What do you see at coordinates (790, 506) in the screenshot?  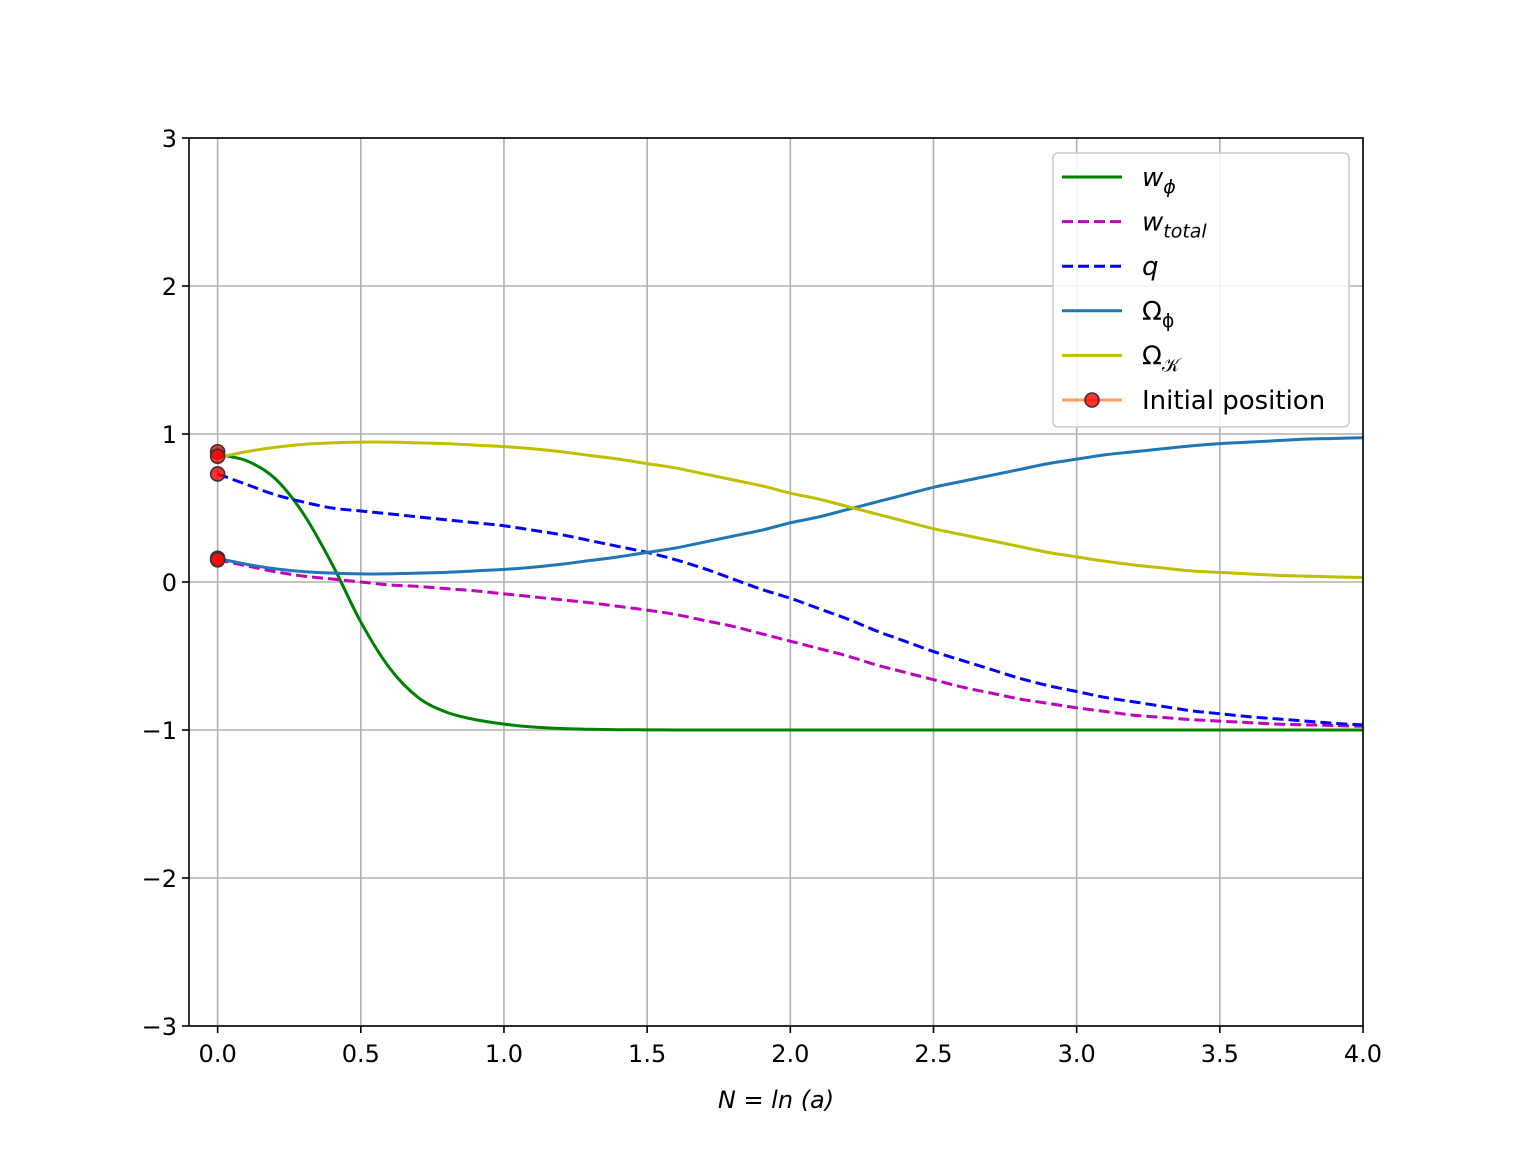 I see `omega-phi-line` at bounding box center [790, 506].